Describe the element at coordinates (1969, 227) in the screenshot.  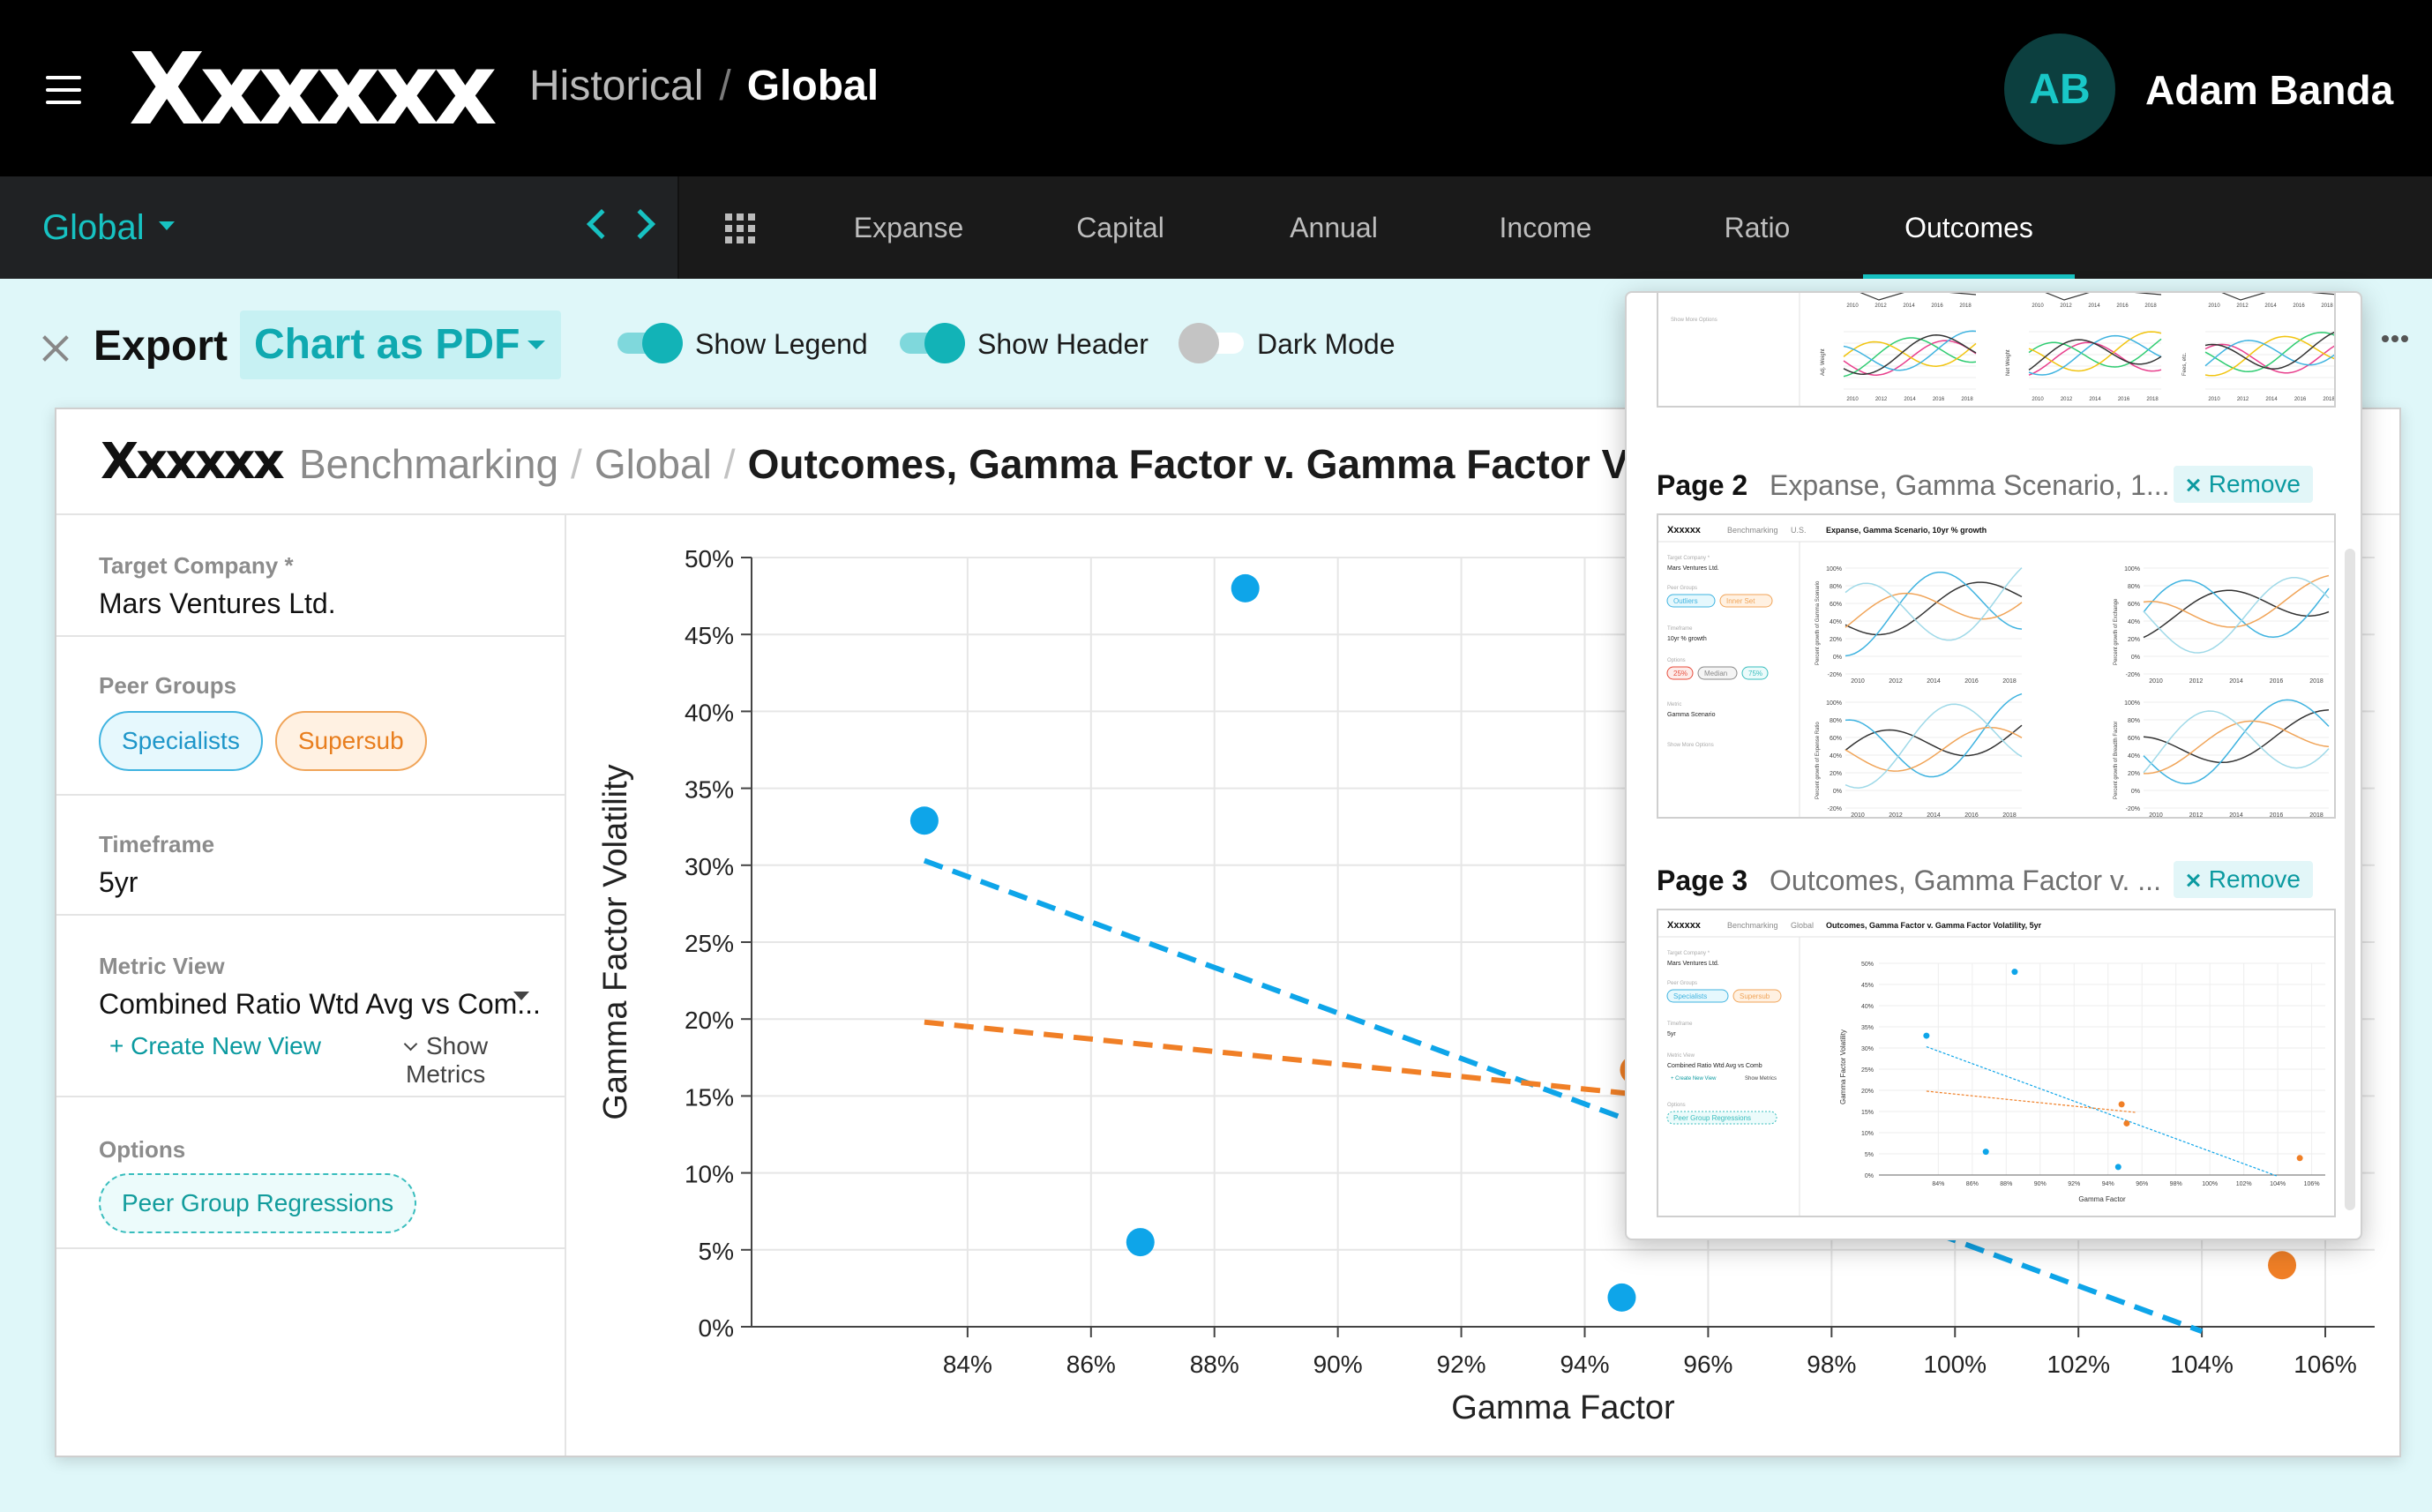
I see `tab-outcomes: Outcomes` at that location.